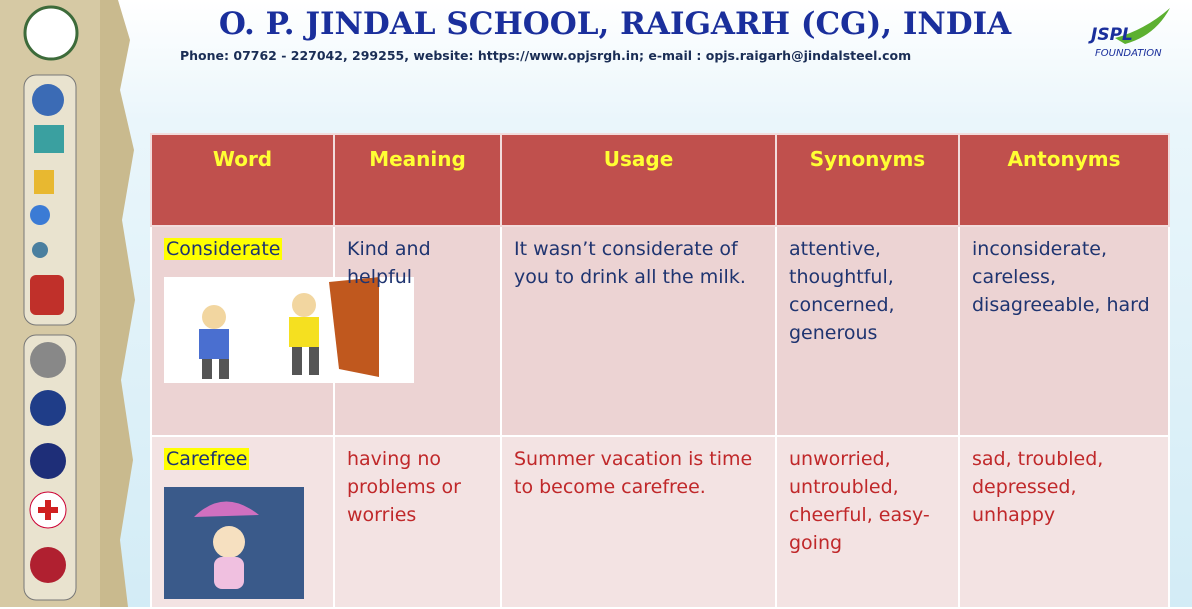 The height and width of the screenshot is (609, 1192). What do you see at coordinates (1142, 26) in the screenshot?
I see `logo-swoosh` at bounding box center [1142, 26].